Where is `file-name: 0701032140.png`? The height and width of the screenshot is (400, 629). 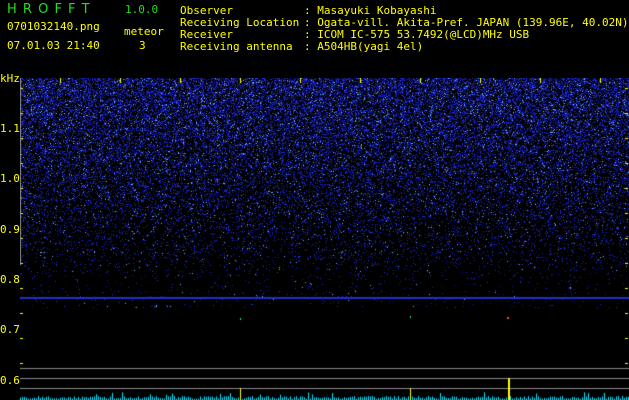 file-name: 0701032140.png is located at coordinates (53, 26).